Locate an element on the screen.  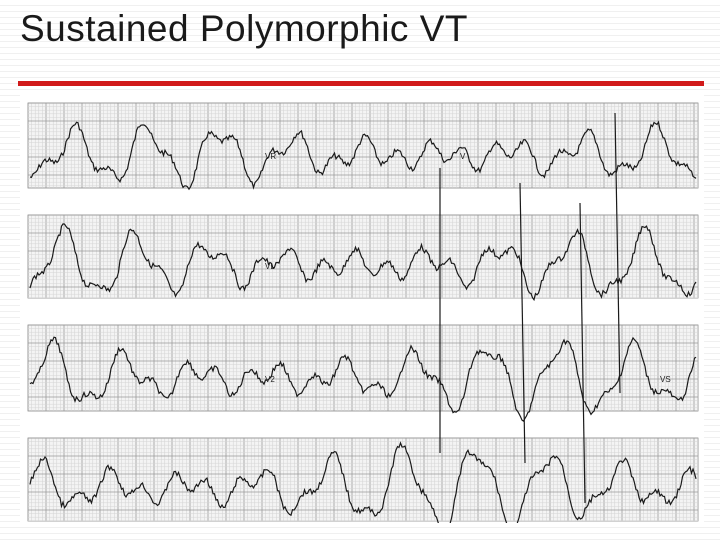
lead-label: VL is located at coordinates (270, 266).